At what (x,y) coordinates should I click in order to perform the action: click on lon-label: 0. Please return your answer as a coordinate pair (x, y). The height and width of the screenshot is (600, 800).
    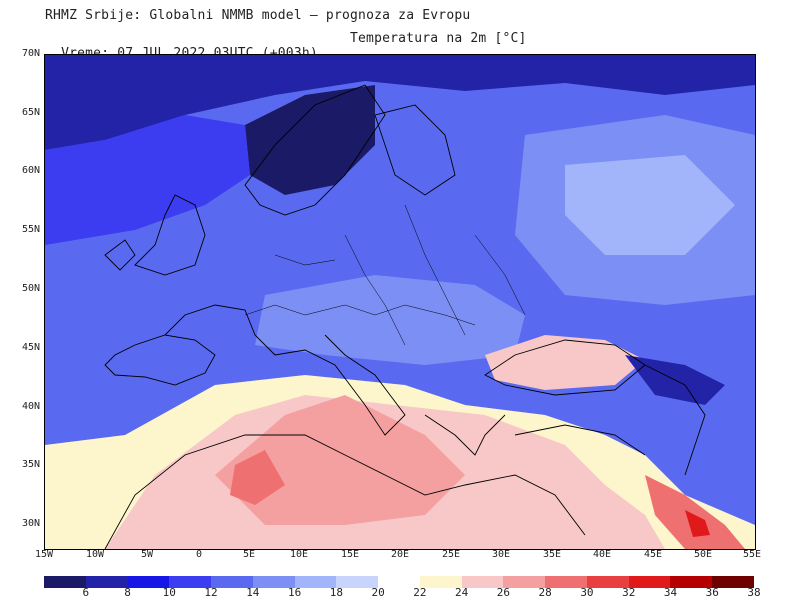
    Looking at the image, I should click on (199, 554).